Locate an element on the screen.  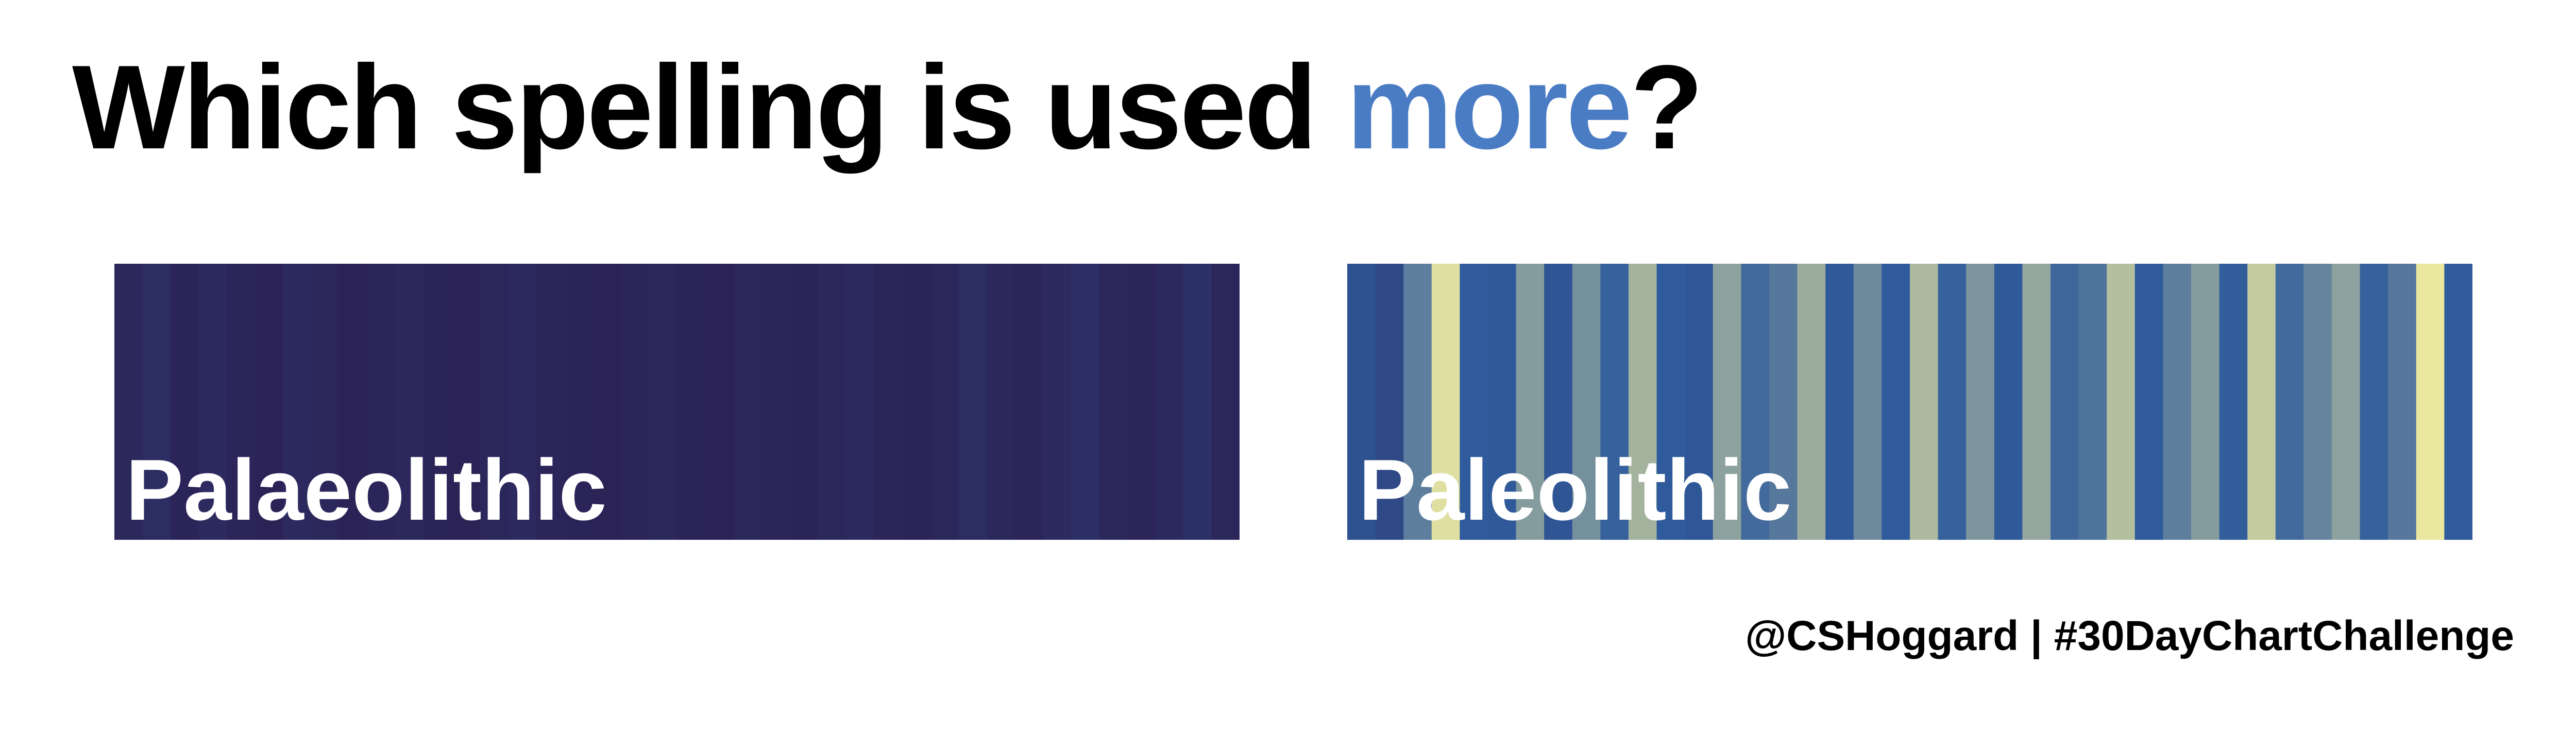
author-credit: @CSHoggard | #30DayChartChallenge is located at coordinates (2129, 635).